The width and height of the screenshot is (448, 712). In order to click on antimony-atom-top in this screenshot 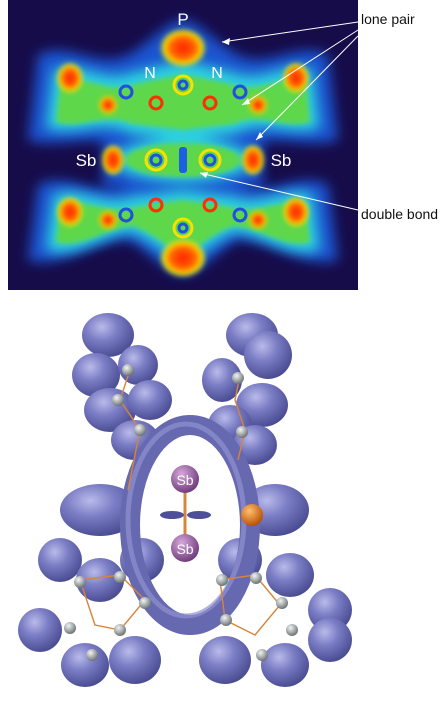, I will do `click(185, 479)`.